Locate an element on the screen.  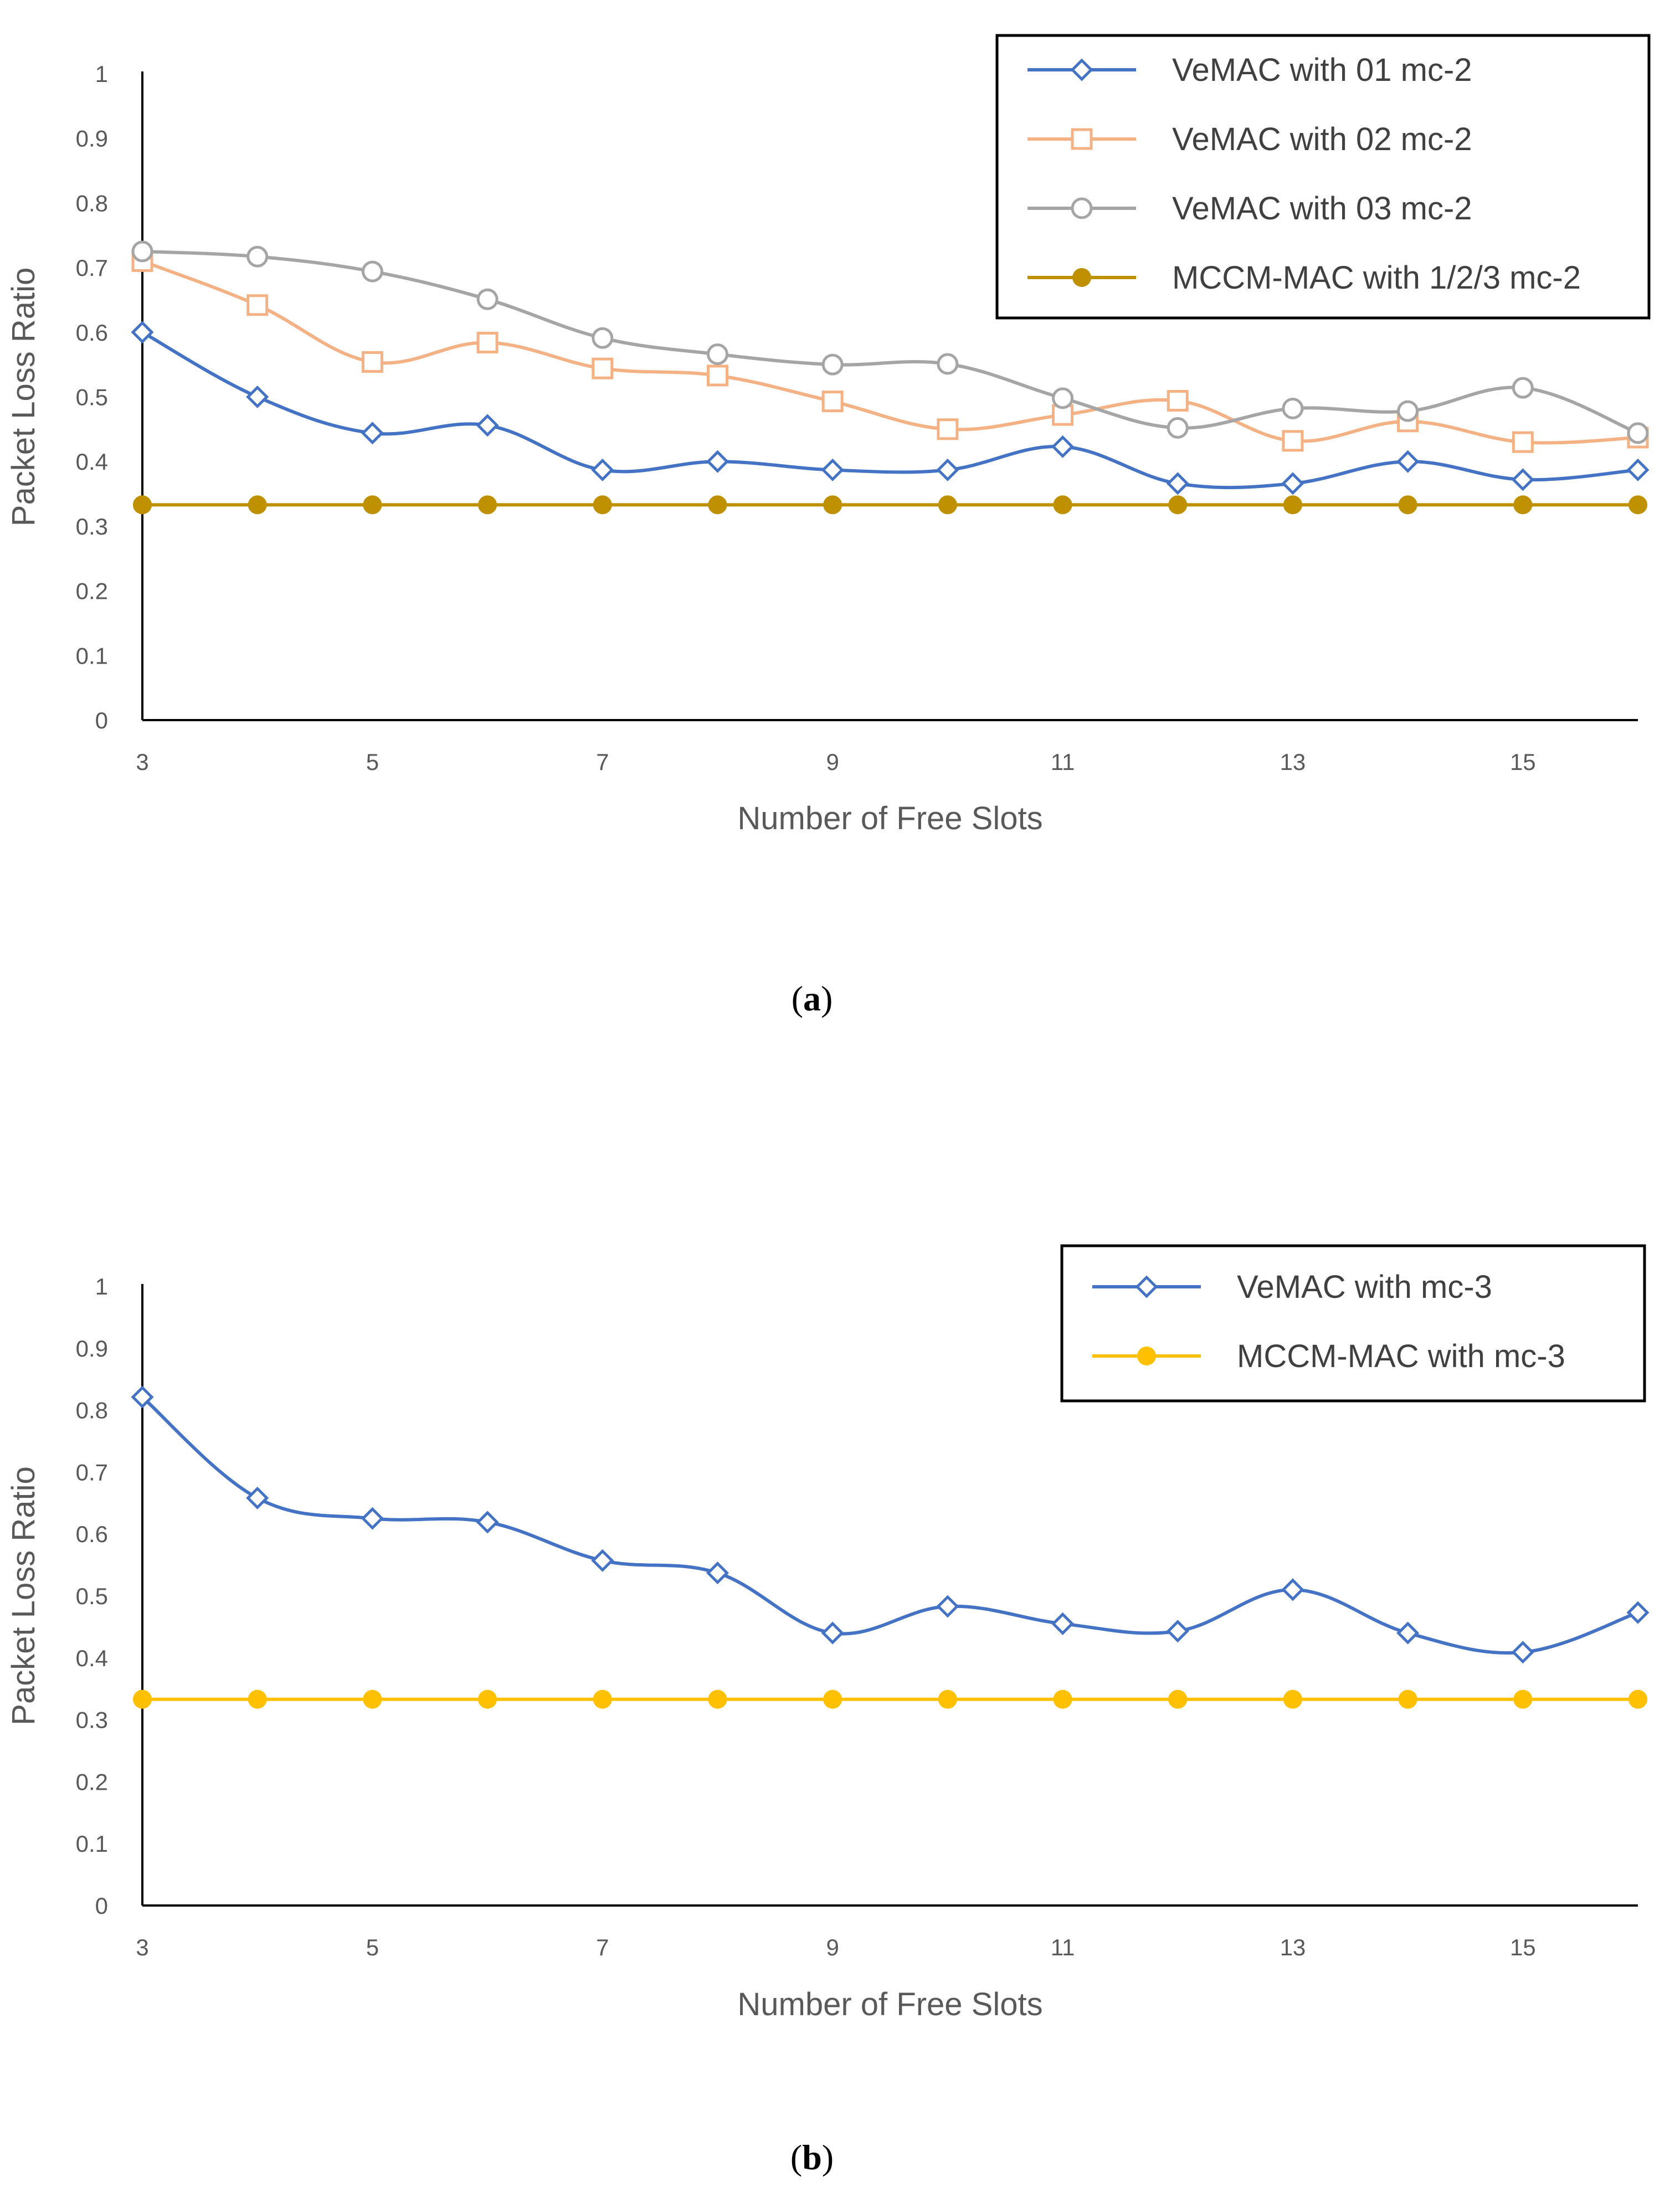
panel-a-y-tick-label: 0.3 is located at coordinates (92, 526).